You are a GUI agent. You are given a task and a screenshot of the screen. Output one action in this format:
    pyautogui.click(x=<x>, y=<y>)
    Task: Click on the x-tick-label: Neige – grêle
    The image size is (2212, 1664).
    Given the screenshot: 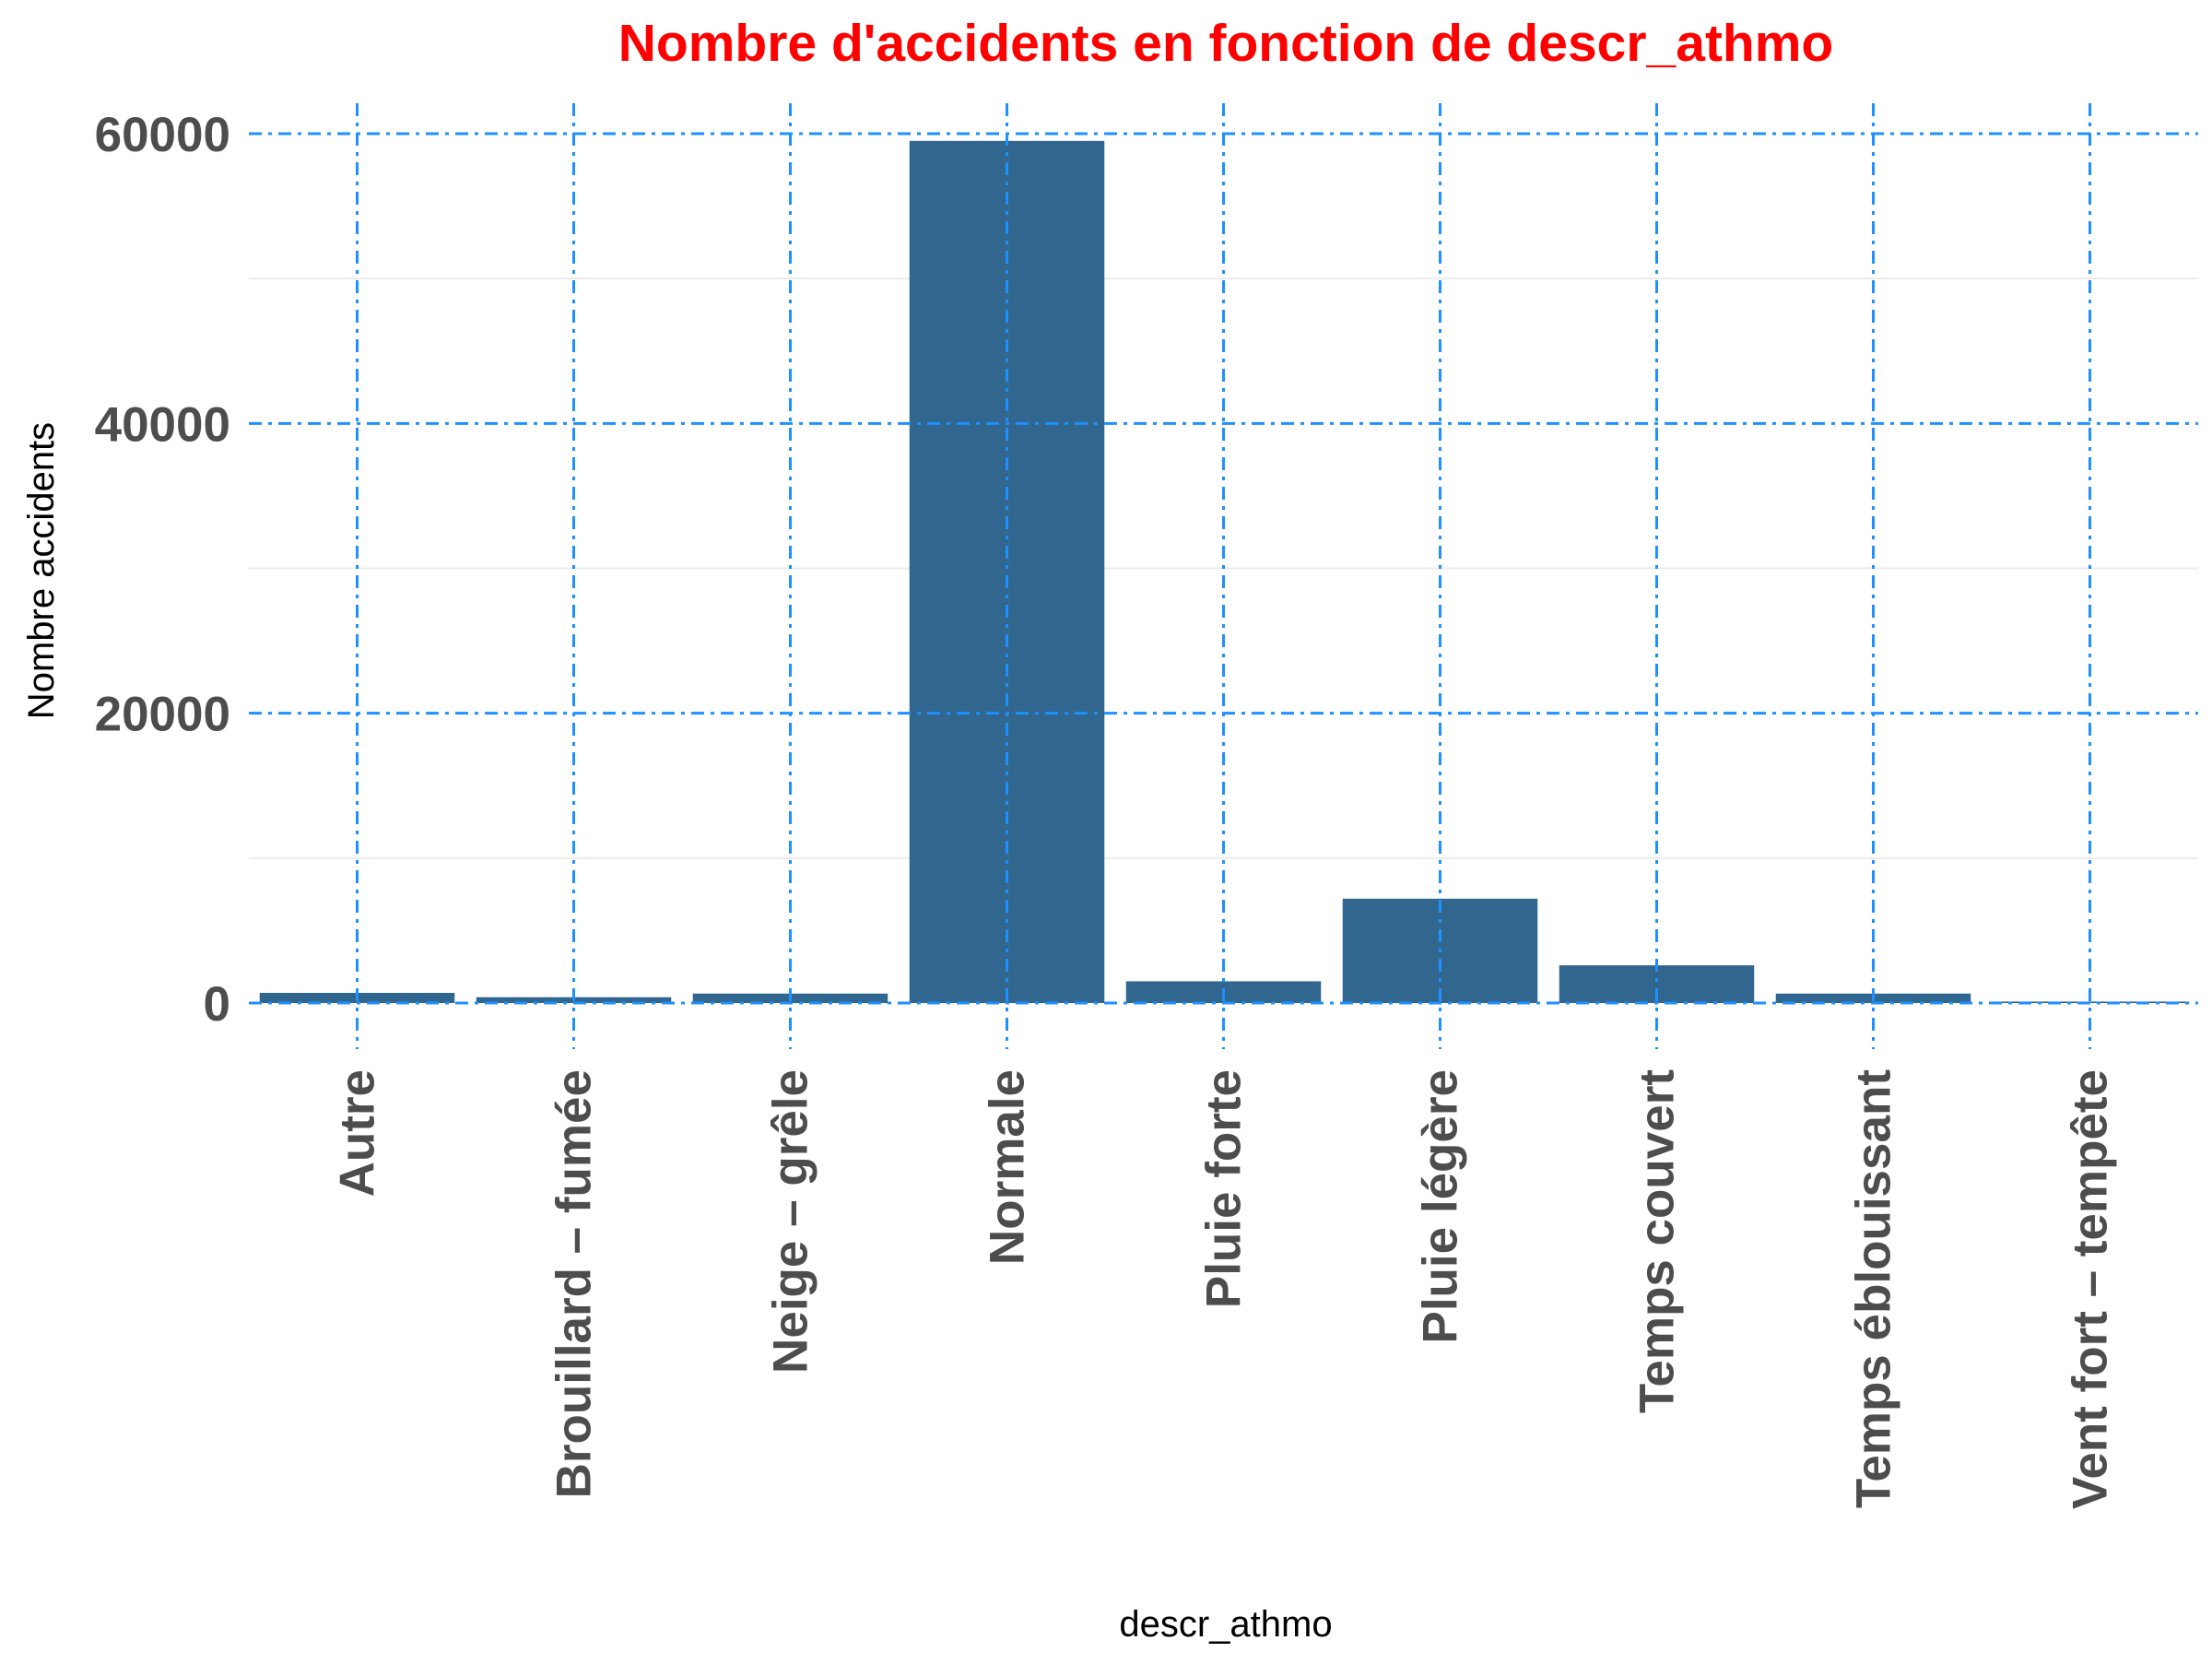 What is the action you would take?
    pyautogui.click(x=791, y=1221)
    